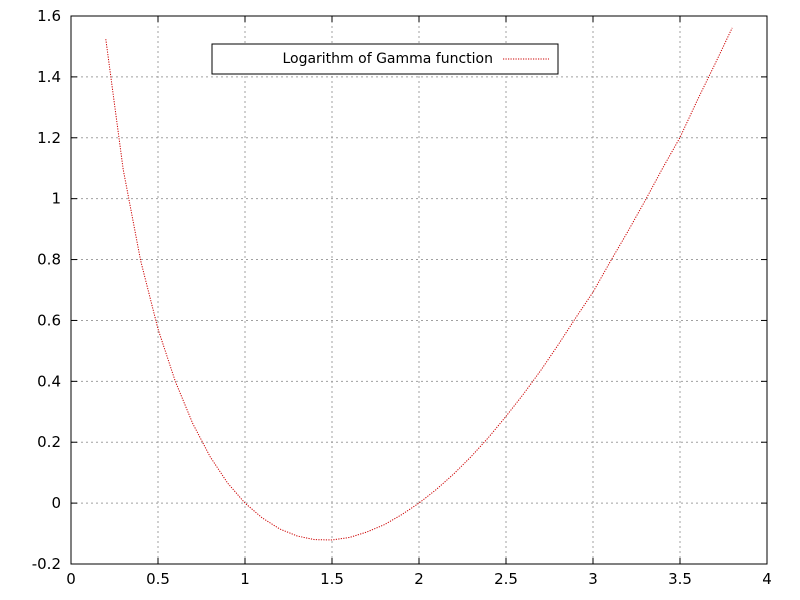 Image resolution: width=800 pixels, height=600 pixels. What do you see at coordinates (56, 503) in the screenshot?
I see `y-tick-label: 0` at bounding box center [56, 503].